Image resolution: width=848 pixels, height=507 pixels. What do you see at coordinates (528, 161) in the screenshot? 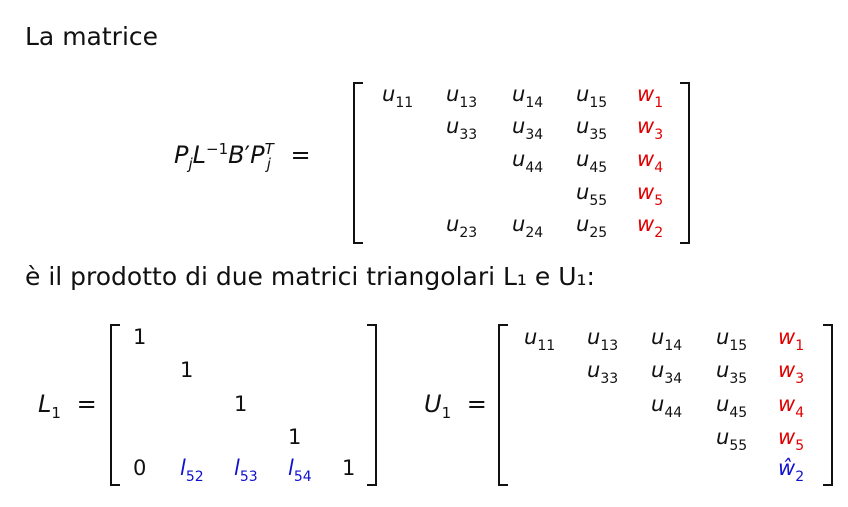
I see `matrix-A-cell: u44` at bounding box center [528, 161].